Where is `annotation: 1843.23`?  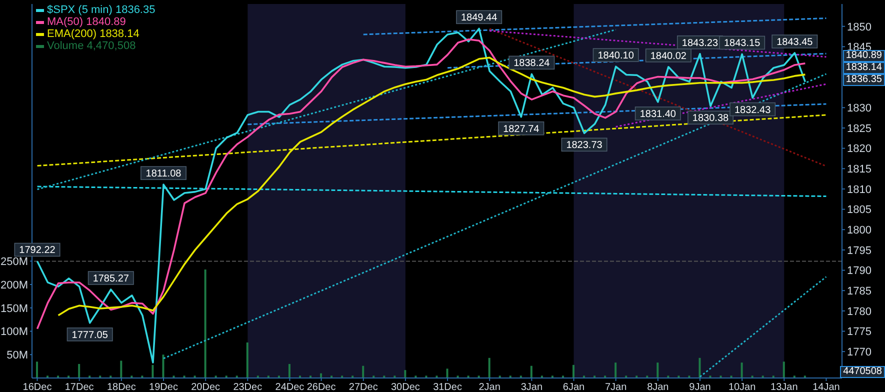 annotation: 1843.23 is located at coordinates (700, 43).